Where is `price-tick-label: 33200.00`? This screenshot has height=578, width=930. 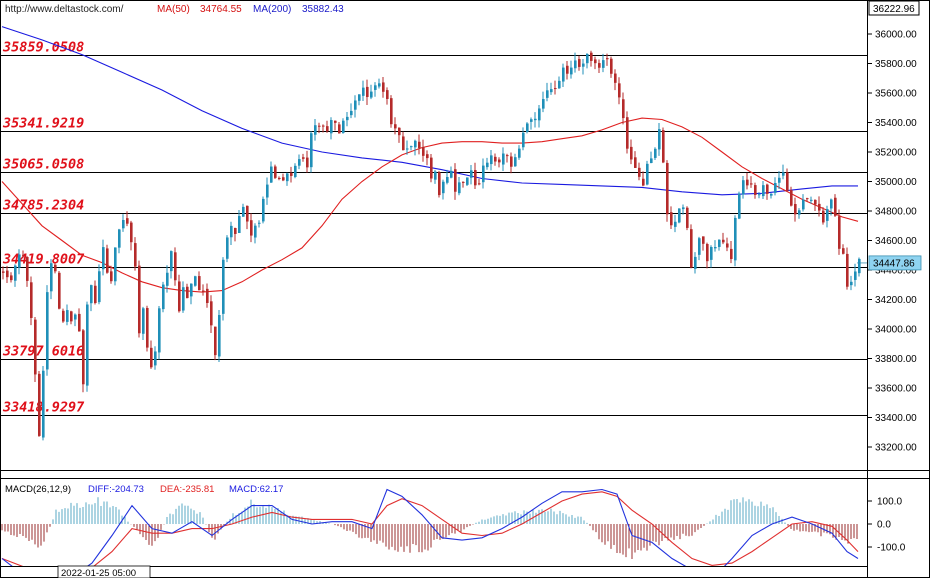 price-tick-label: 33200.00 is located at coordinates (896, 448).